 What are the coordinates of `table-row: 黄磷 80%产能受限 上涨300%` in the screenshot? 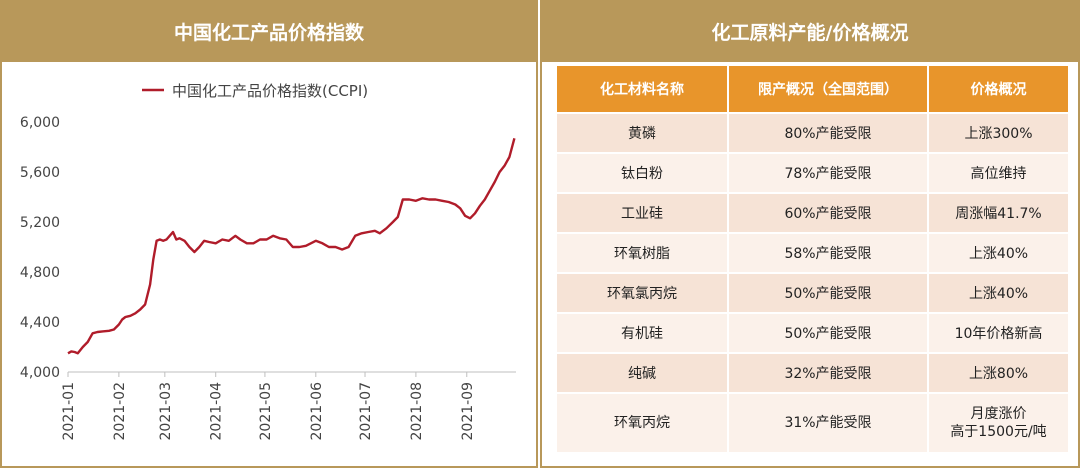 It's located at (812, 133).